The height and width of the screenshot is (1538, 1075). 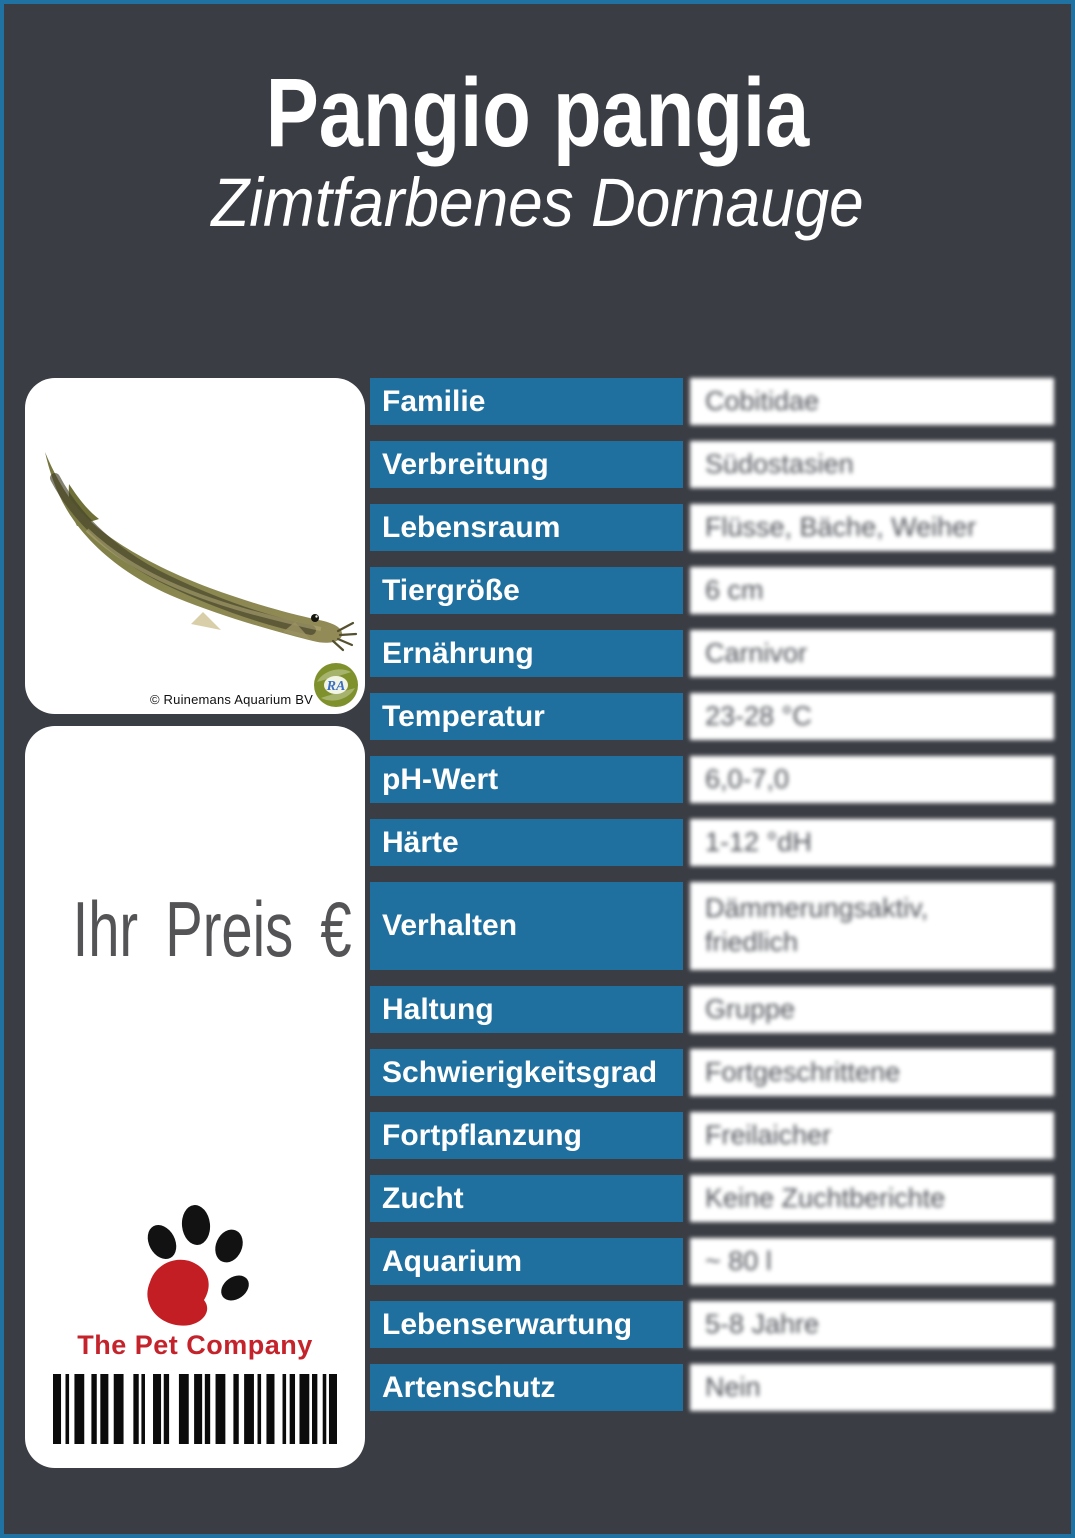 What do you see at coordinates (526, 653) in the screenshot?
I see `row-label: Ernährung` at bounding box center [526, 653].